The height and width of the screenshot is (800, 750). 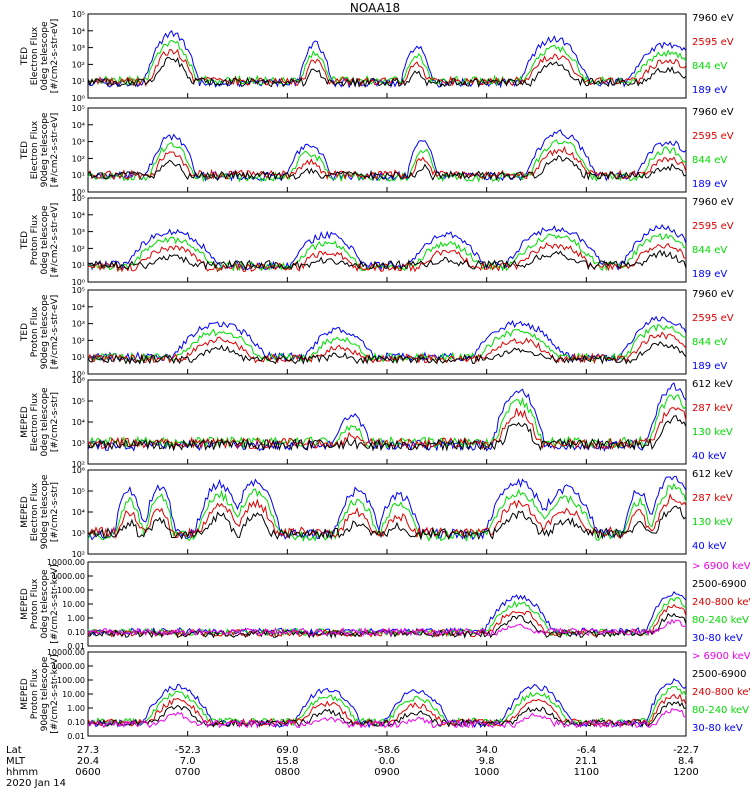 What do you see at coordinates (387, 750) in the screenshot?
I see `x-tick-lat: -58.6` at bounding box center [387, 750].